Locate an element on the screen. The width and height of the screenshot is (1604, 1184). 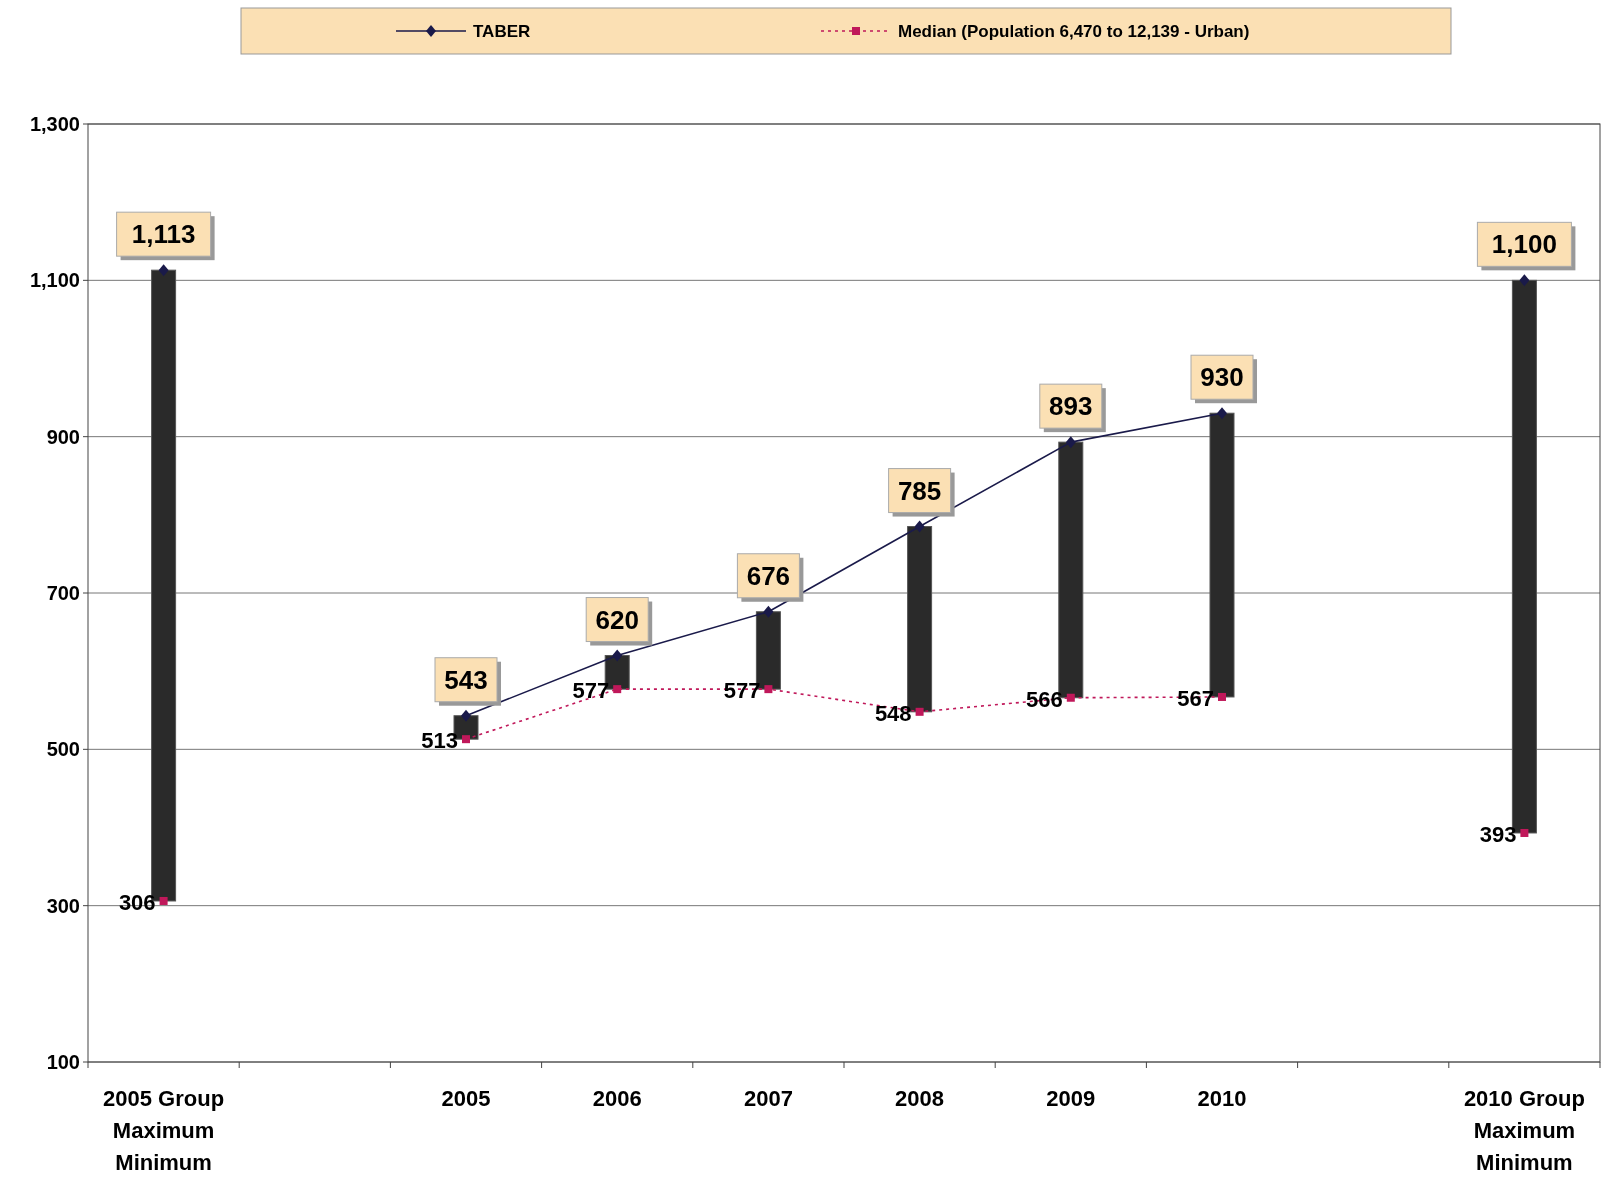
x-tick-label: 2007 is located at coordinates (768, 1098).